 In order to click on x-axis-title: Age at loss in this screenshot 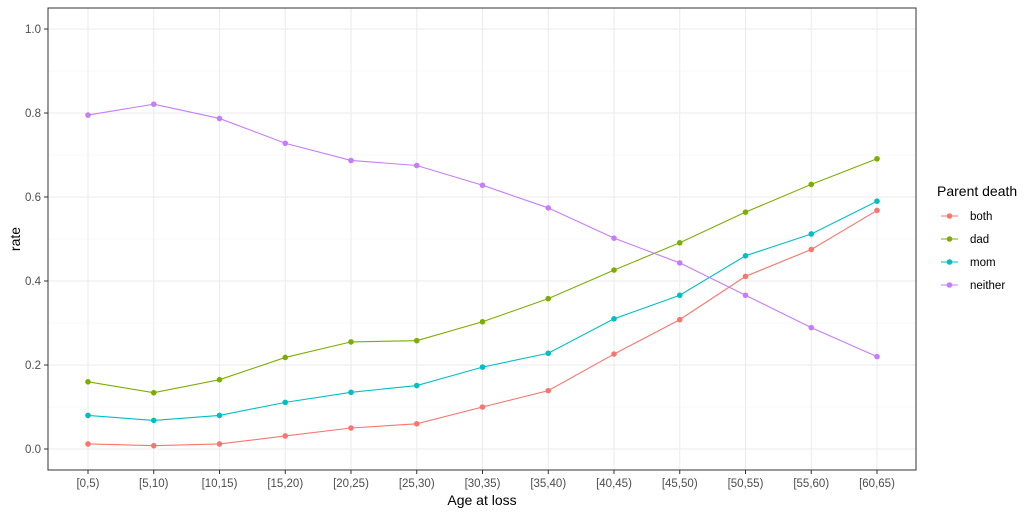, I will do `click(481, 500)`.